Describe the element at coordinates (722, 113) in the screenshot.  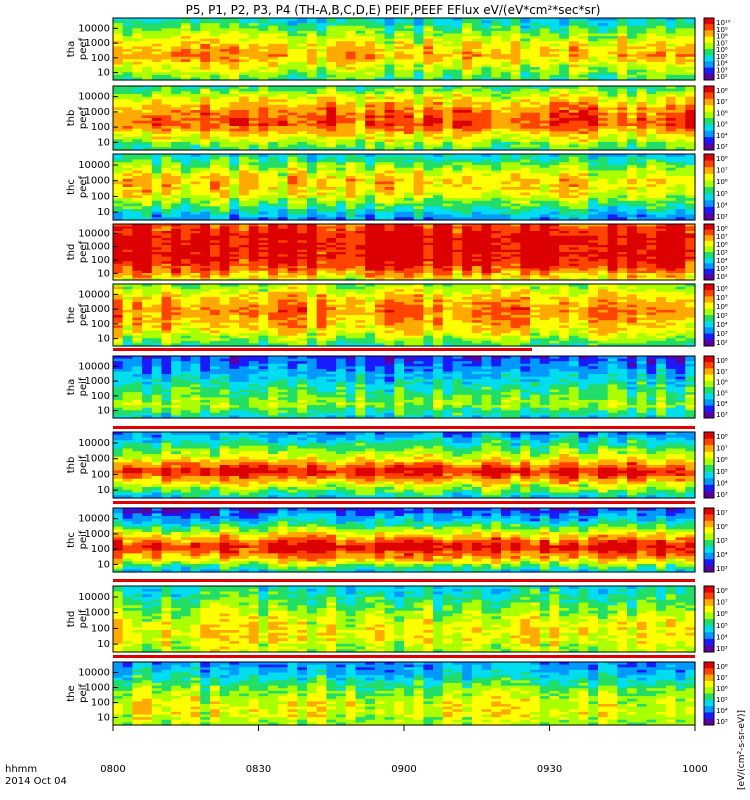
I see `colorbar-tick-label: 10⁶` at that location.